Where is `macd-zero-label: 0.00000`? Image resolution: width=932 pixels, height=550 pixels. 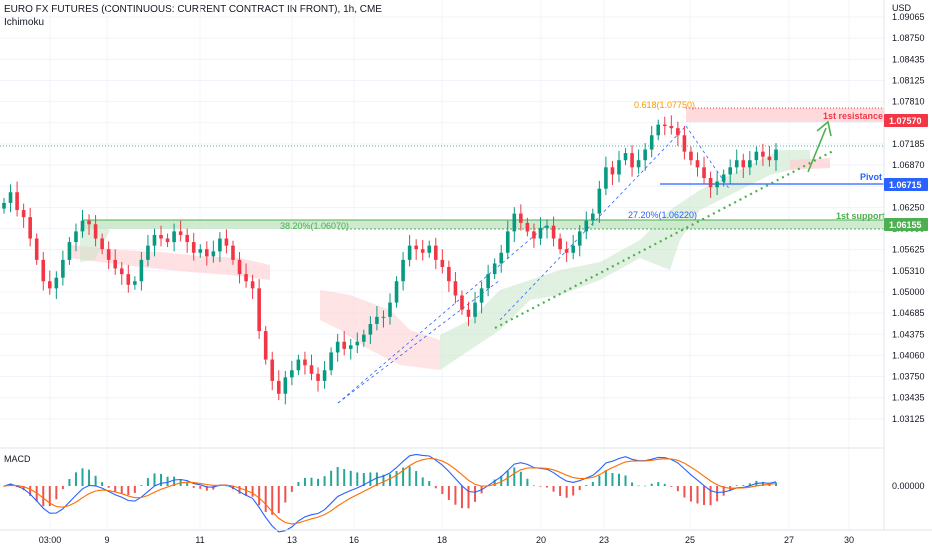 macd-zero-label: 0.00000 is located at coordinates (908, 486).